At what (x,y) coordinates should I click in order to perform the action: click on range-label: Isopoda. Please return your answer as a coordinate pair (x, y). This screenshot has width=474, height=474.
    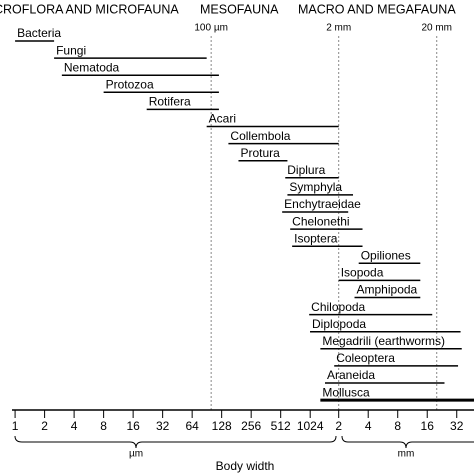
    Looking at the image, I should click on (362, 273).